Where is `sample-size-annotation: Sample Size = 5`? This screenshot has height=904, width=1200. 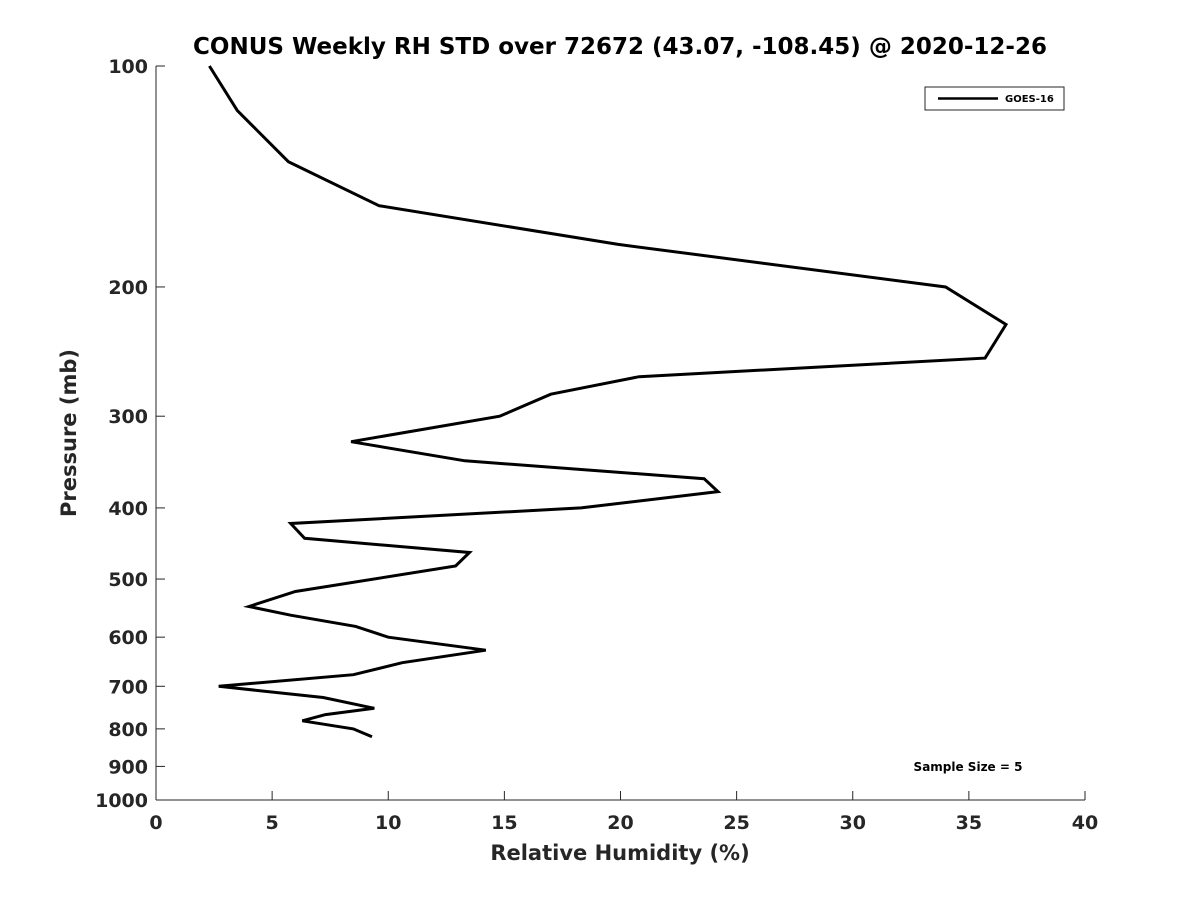 sample-size-annotation: Sample Size = 5 is located at coordinates (968, 767).